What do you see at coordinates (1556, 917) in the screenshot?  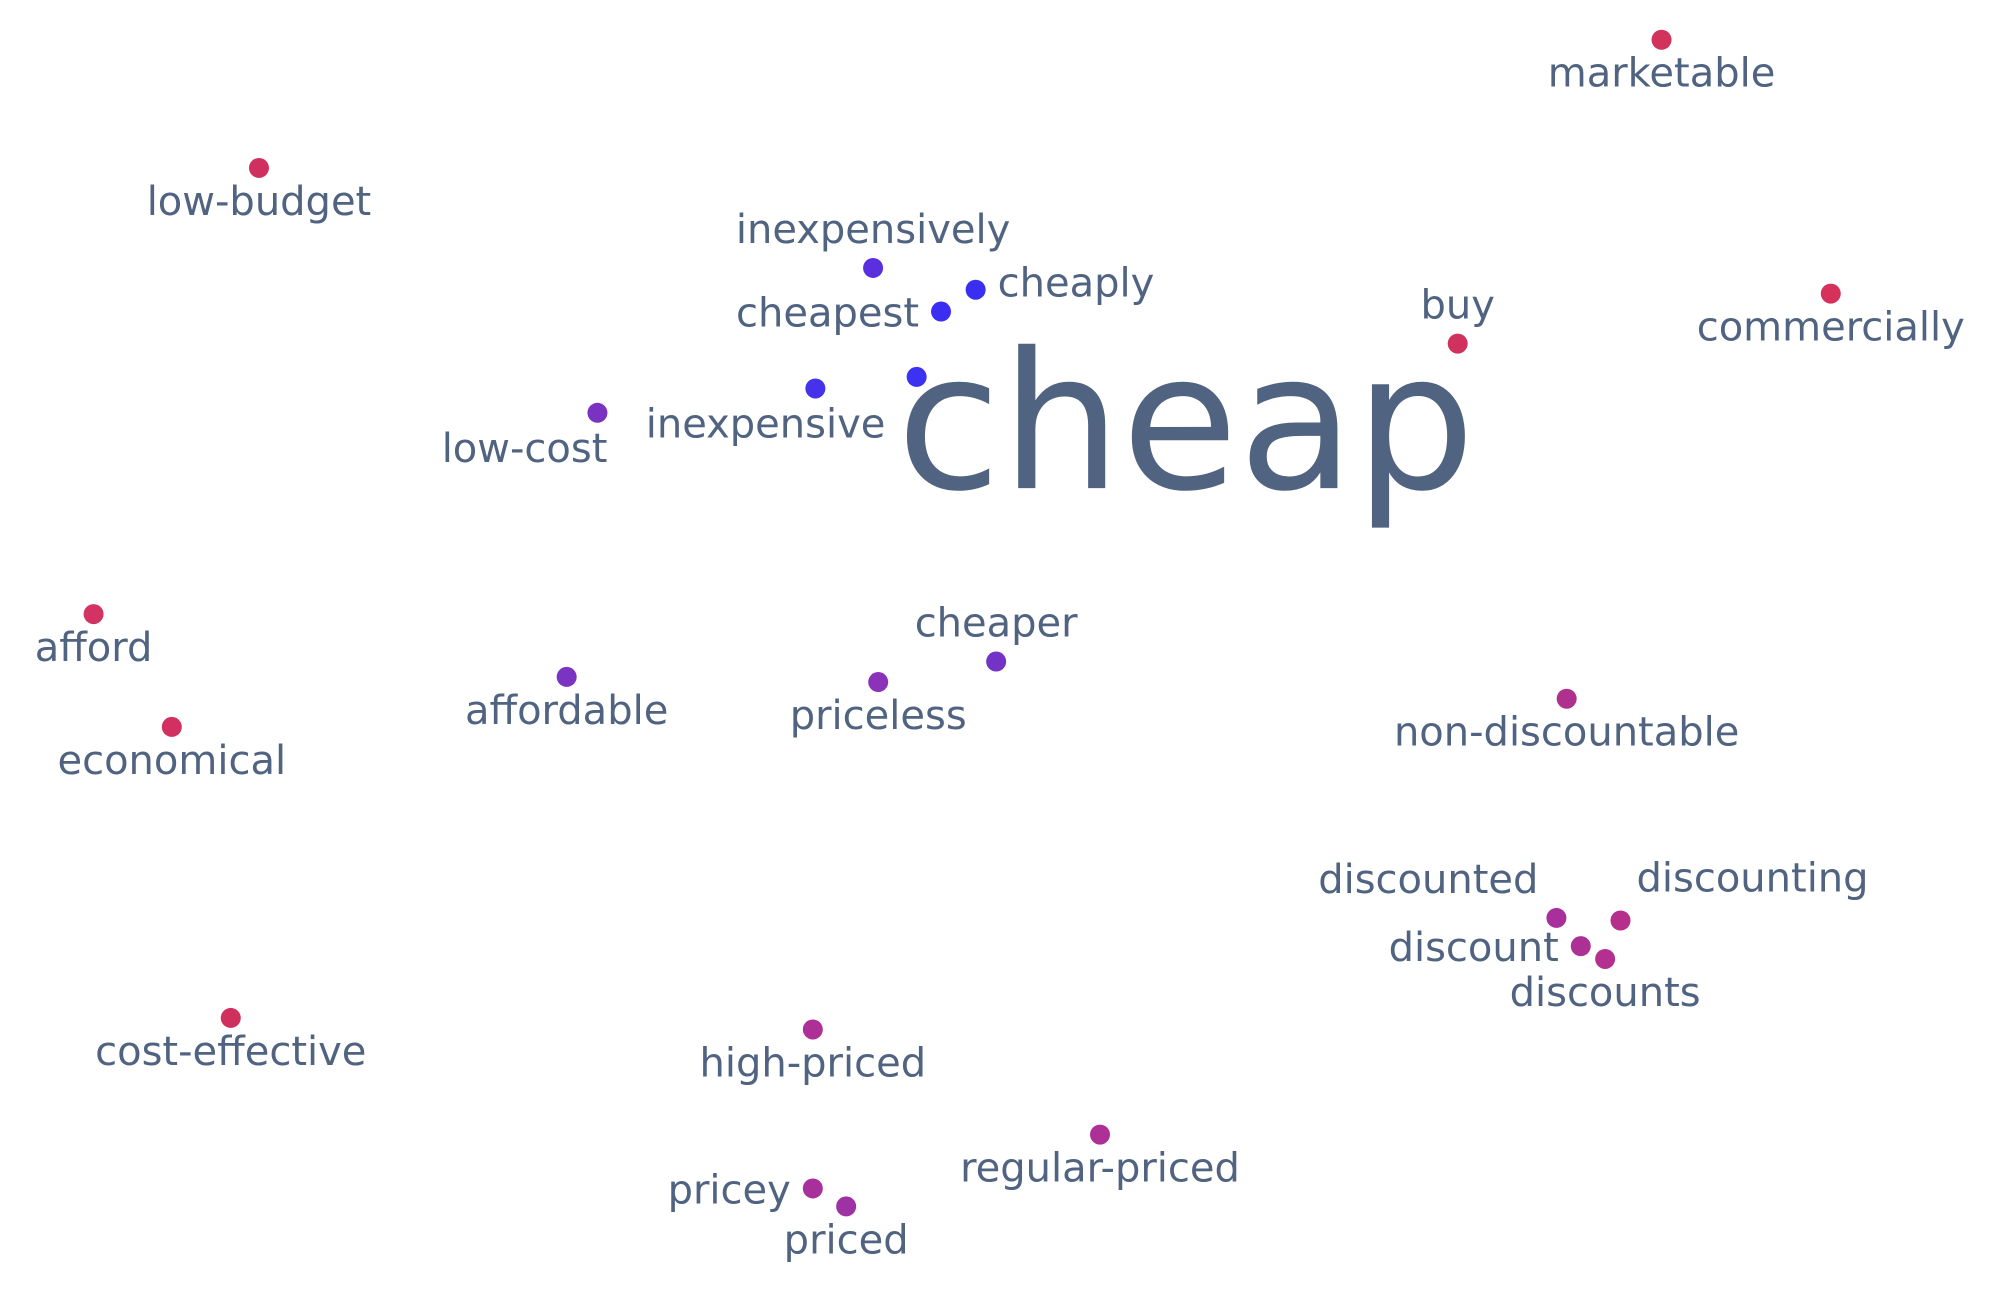 I see `point-discounted` at bounding box center [1556, 917].